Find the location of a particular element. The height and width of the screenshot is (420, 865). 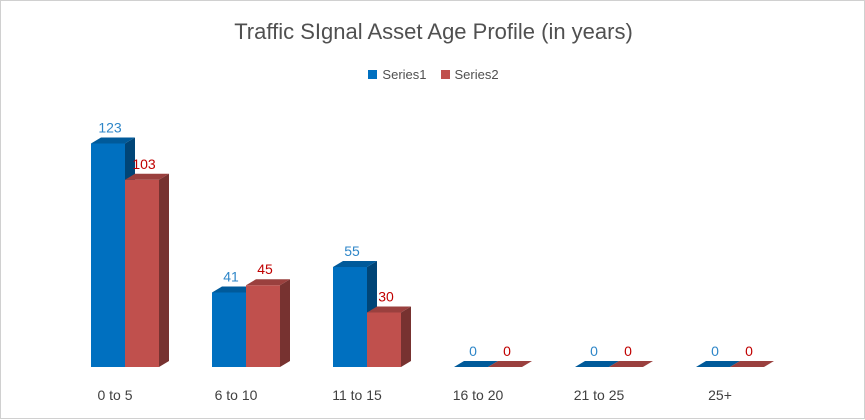

x-tick-label: 0 to 5 is located at coordinates (114, 395).